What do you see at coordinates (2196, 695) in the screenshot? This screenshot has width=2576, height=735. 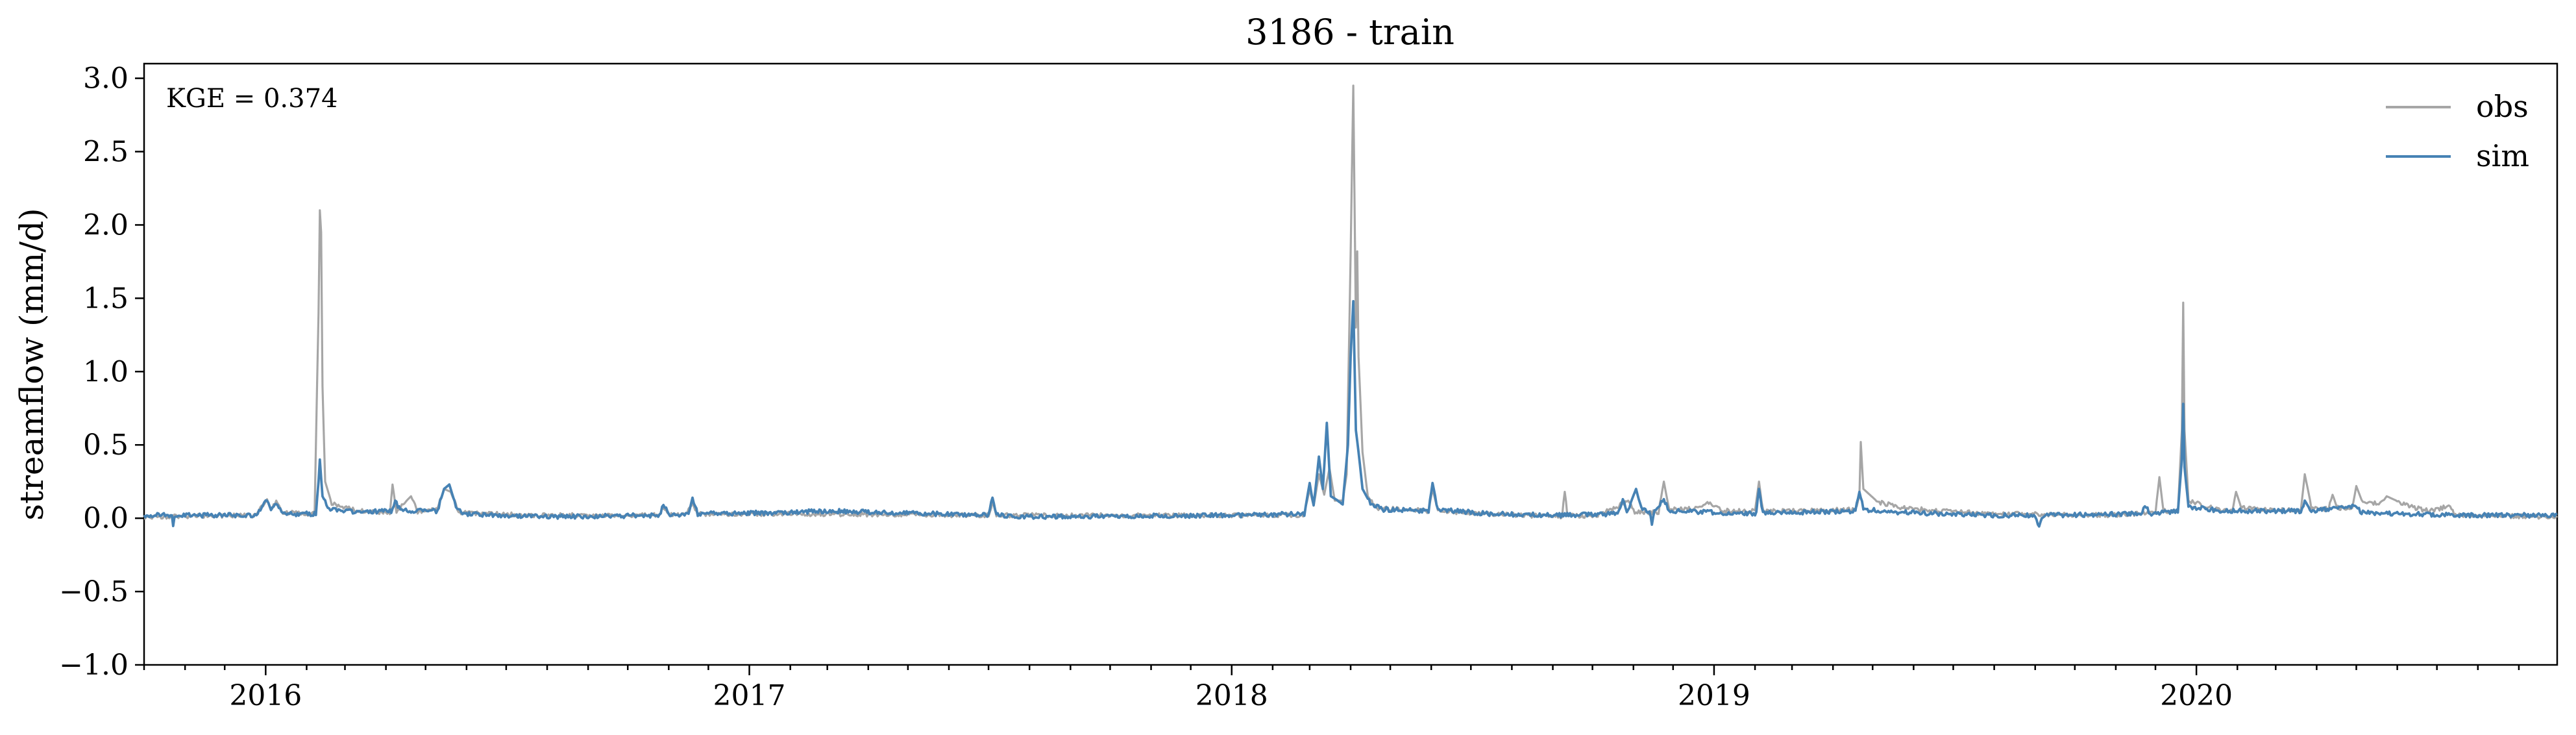 I see `x-tick-label: 2020` at bounding box center [2196, 695].